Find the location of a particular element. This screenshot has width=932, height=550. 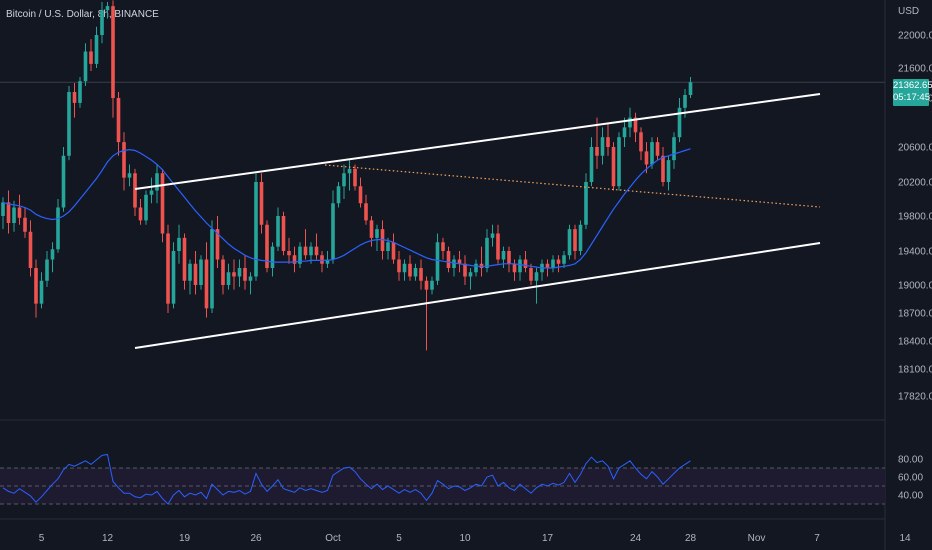

time-tick-label: 19 is located at coordinates (185, 538).